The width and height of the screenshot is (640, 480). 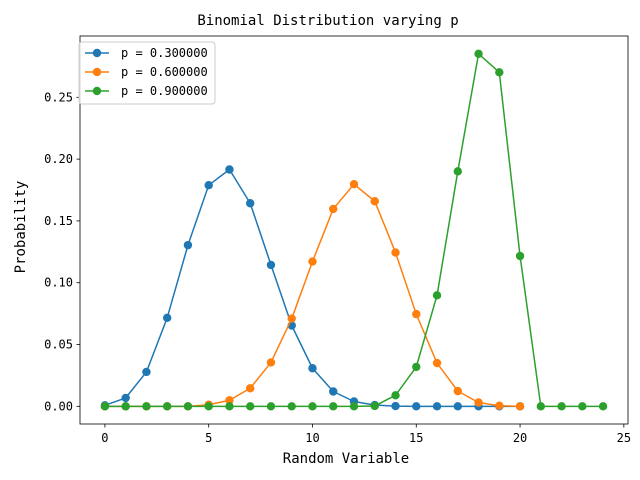 I want to click on x-tick-label: 20, so click(x=520, y=438).